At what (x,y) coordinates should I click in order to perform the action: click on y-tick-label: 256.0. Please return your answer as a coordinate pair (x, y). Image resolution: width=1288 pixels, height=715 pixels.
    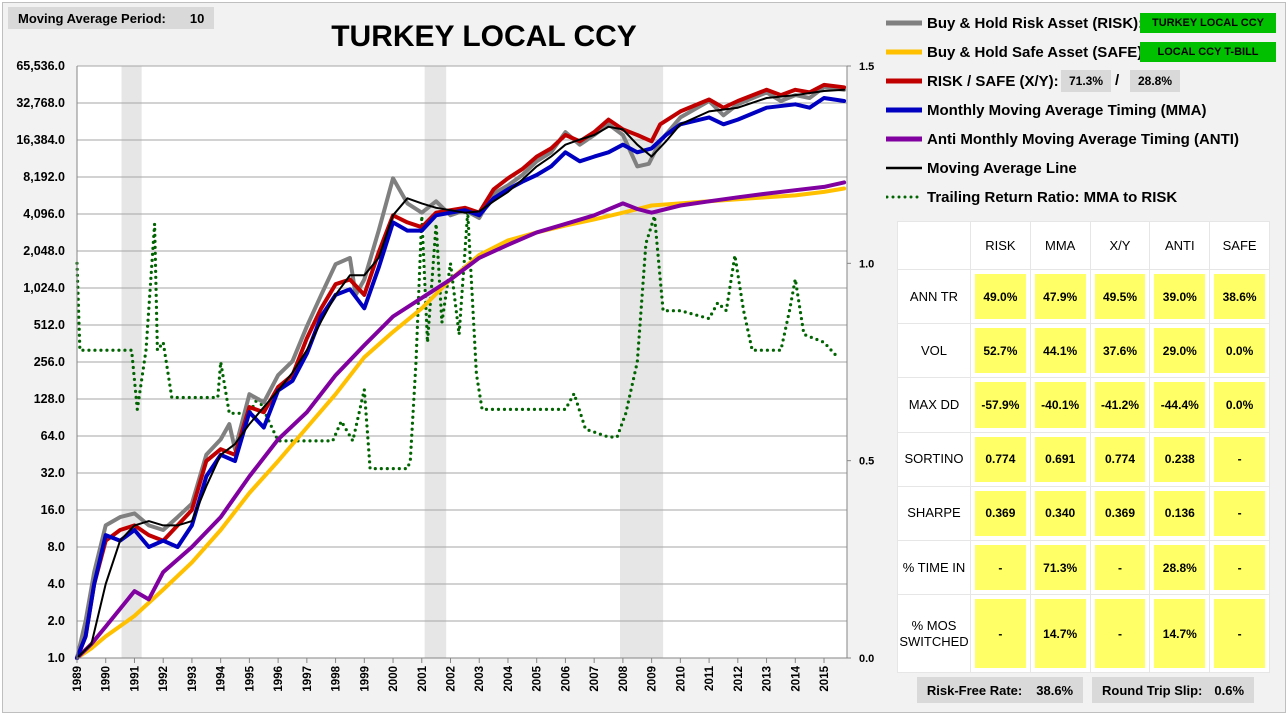
    Looking at the image, I should click on (49, 362).